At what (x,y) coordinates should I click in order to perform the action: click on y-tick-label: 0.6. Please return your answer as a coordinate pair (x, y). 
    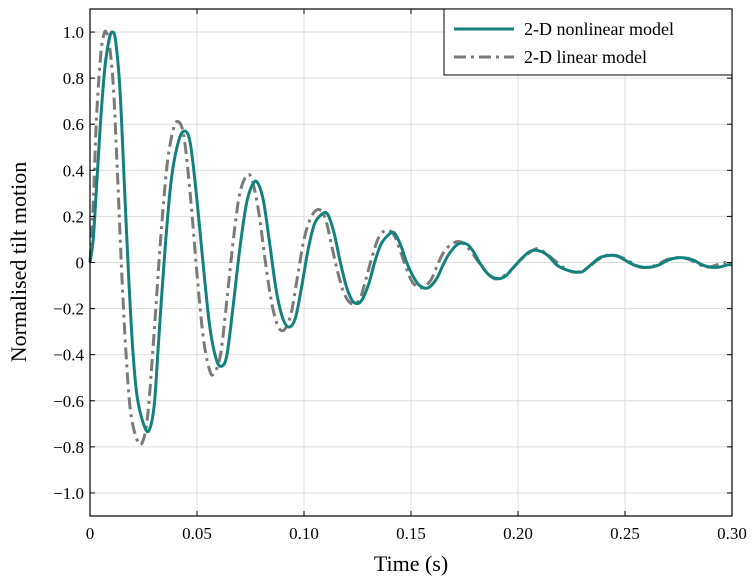
    Looking at the image, I should click on (73, 124).